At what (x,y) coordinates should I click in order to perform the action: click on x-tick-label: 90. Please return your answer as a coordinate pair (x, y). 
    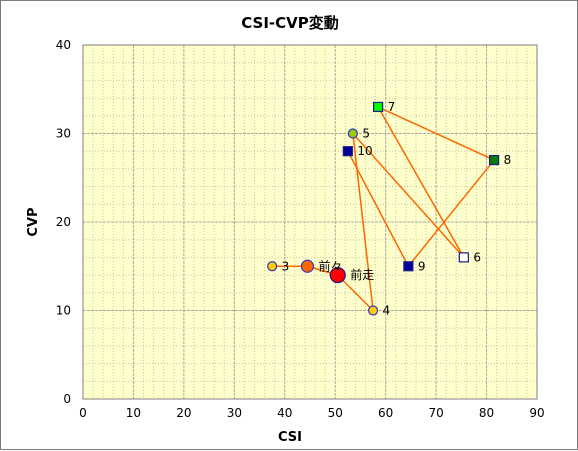
    Looking at the image, I should click on (536, 413).